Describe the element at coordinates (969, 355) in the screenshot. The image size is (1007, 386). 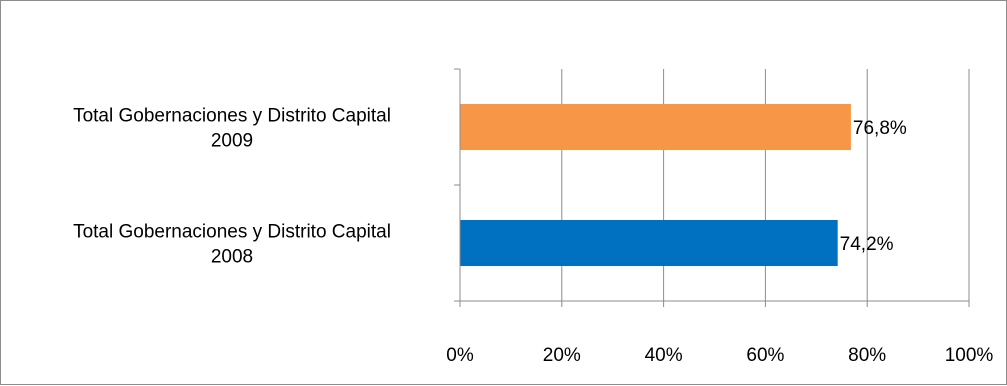
I see `x-tick-label: 100%` at that location.